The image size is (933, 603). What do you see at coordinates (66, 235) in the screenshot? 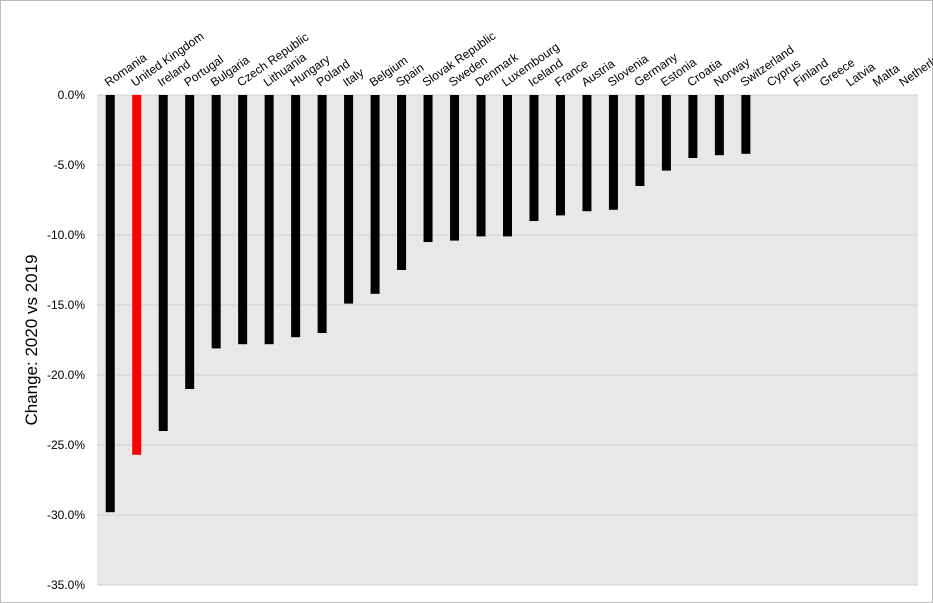
I see `y-tick-label: -10.0%` at bounding box center [66, 235].